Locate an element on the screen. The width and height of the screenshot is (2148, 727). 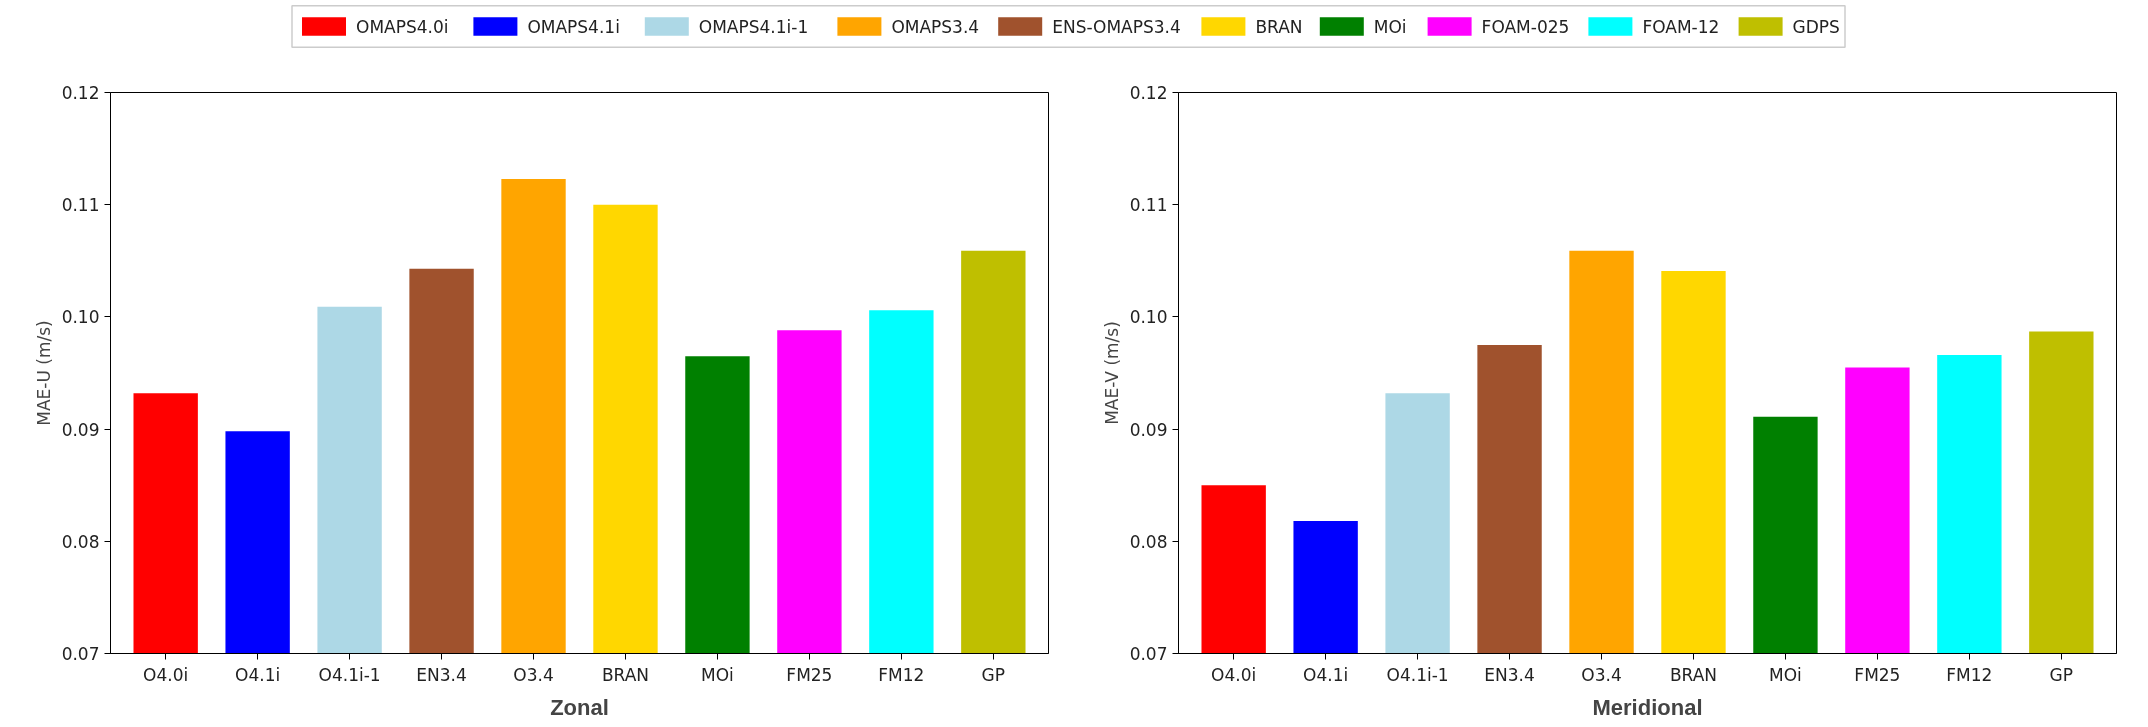
legend-label: FOAM-025 is located at coordinates (1525, 26).